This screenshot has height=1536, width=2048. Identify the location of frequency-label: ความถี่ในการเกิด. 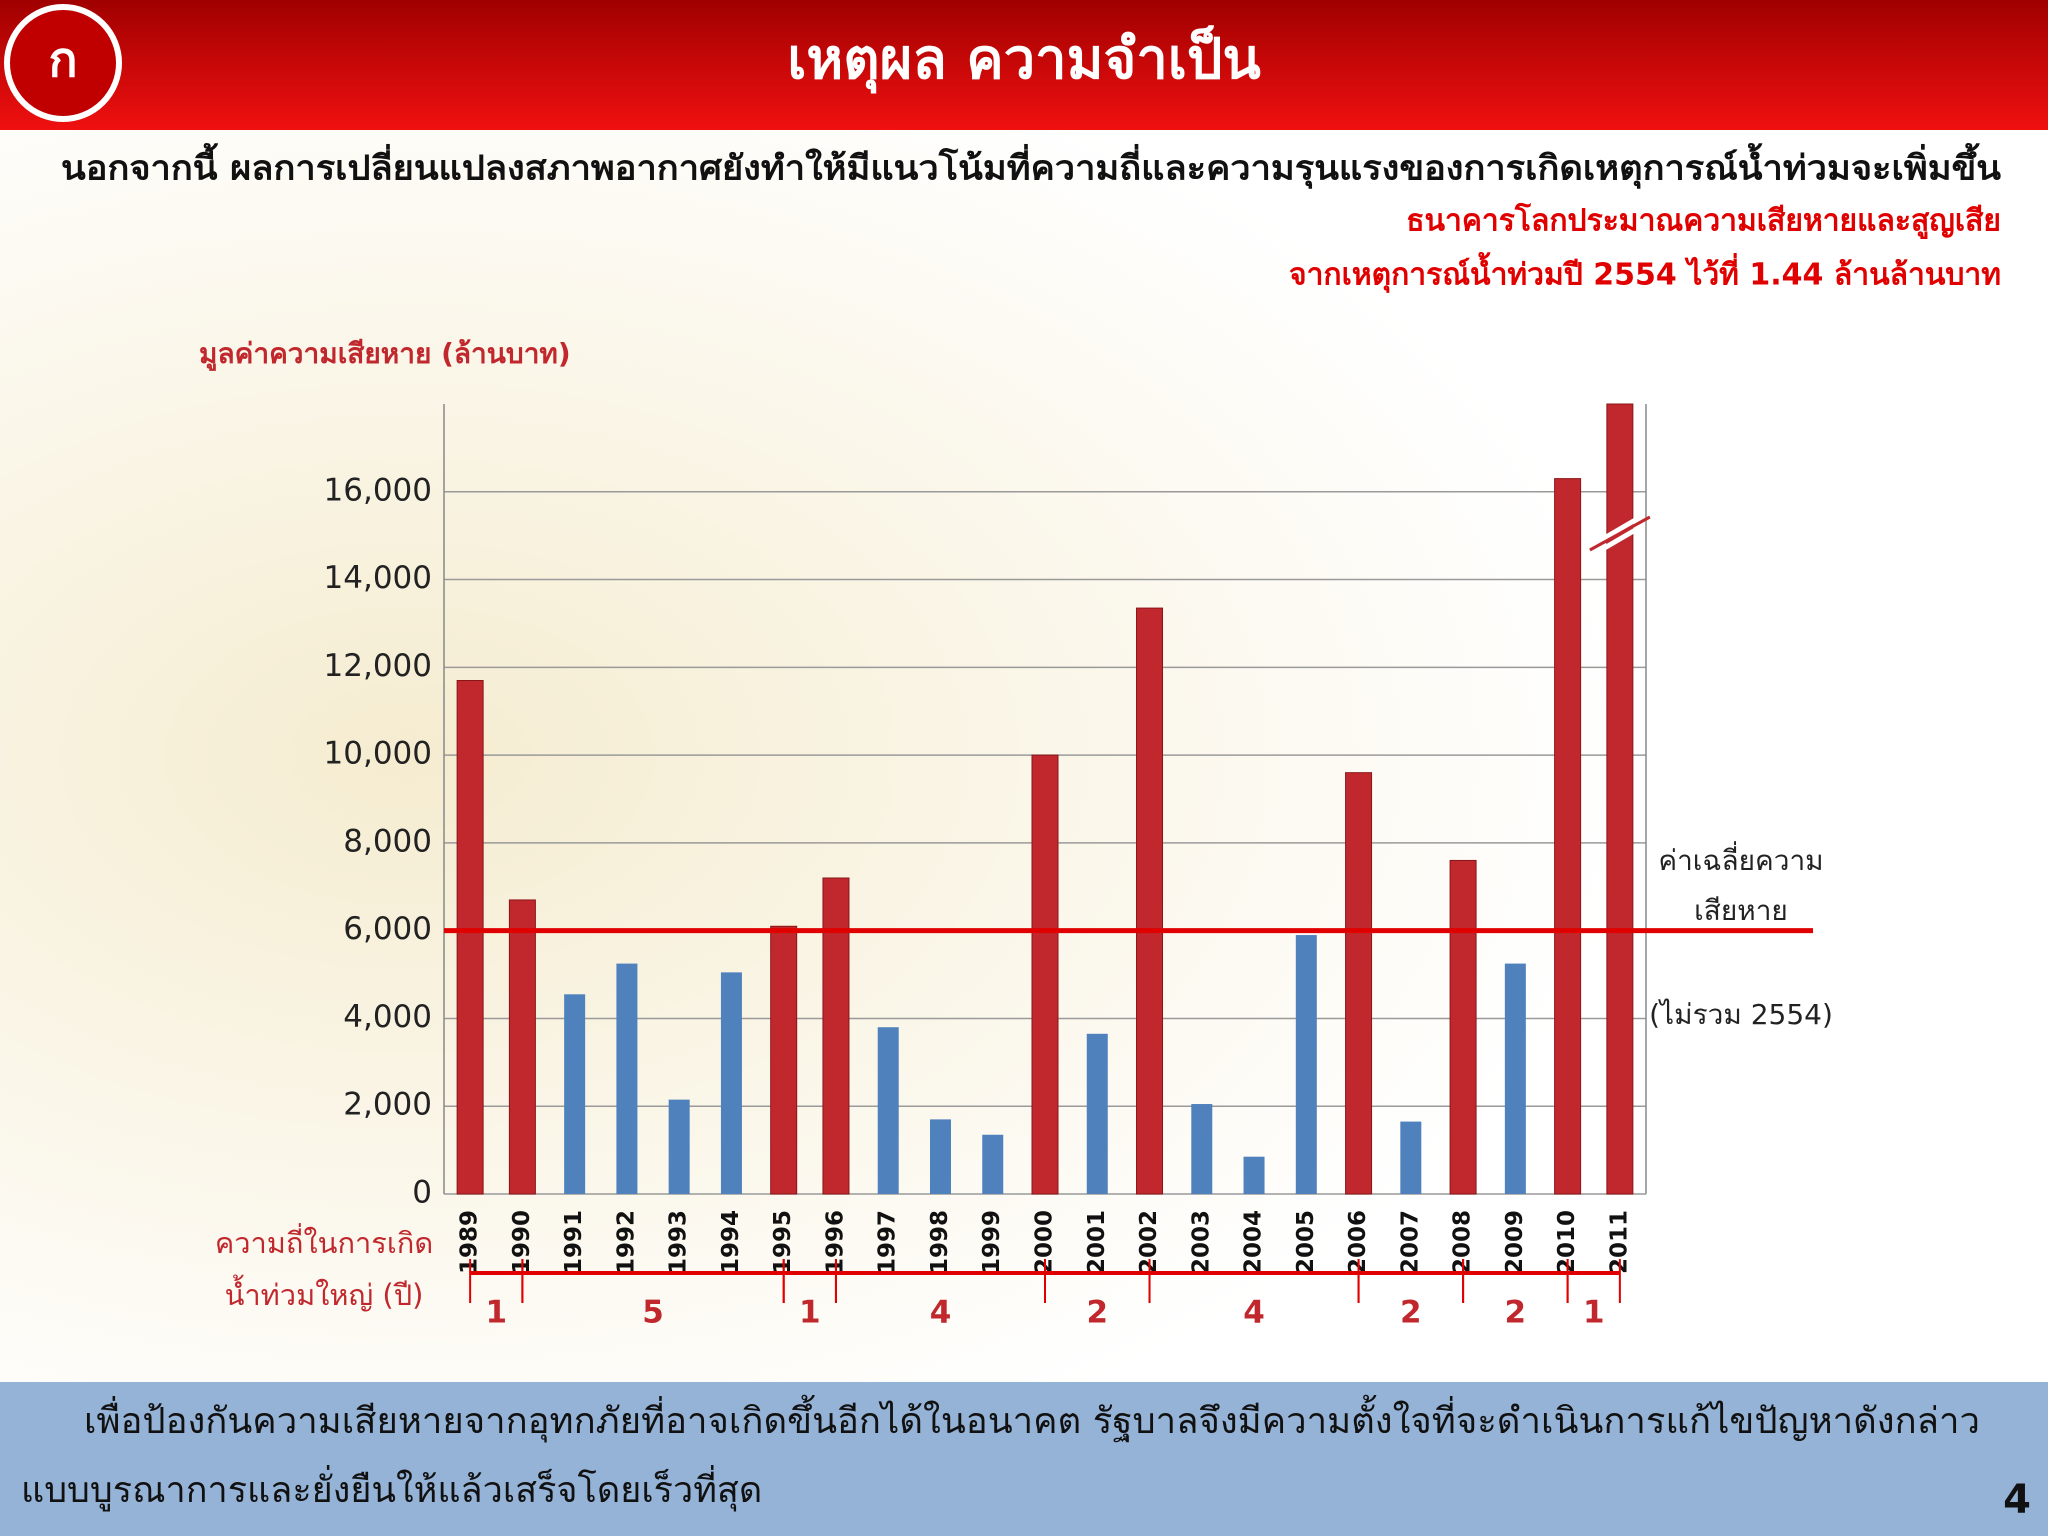
(324, 1241).